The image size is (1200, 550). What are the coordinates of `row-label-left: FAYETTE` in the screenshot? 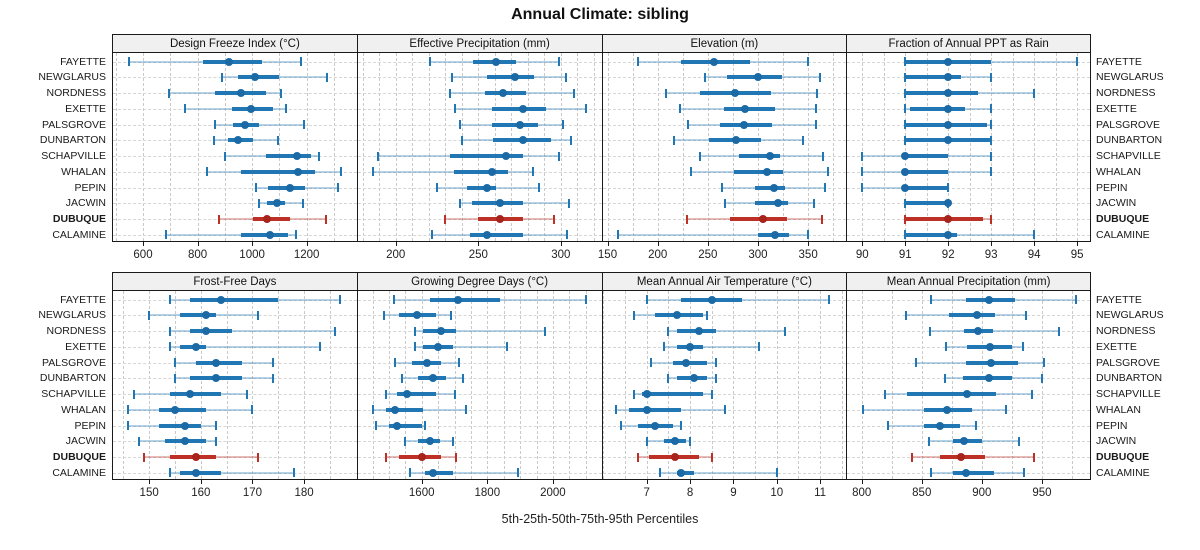 It's located at (83, 299).